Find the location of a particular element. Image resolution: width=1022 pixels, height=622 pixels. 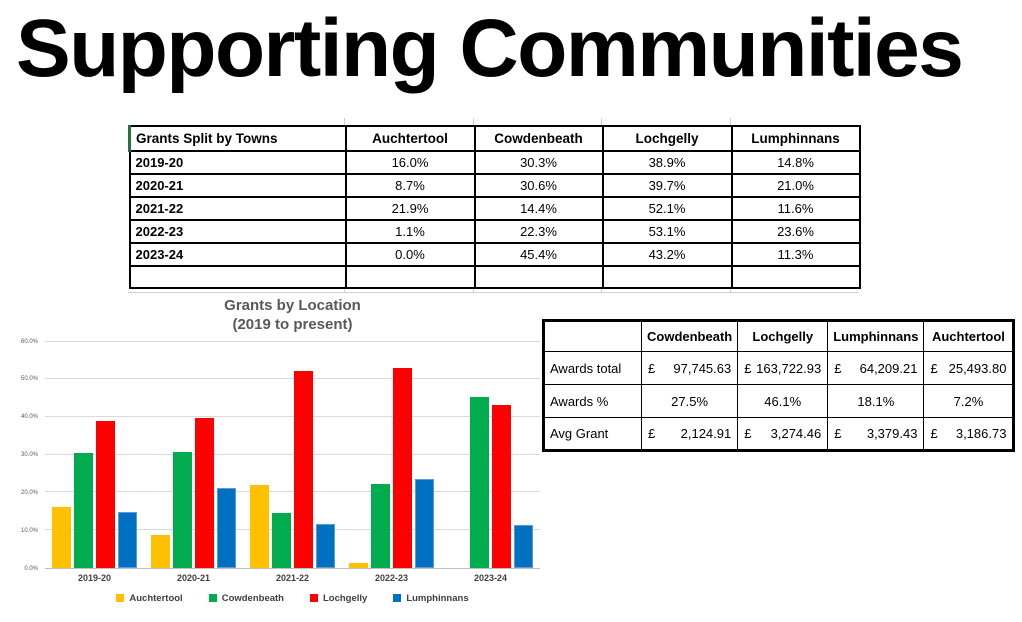

year-cell is located at coordinates (237, 277).